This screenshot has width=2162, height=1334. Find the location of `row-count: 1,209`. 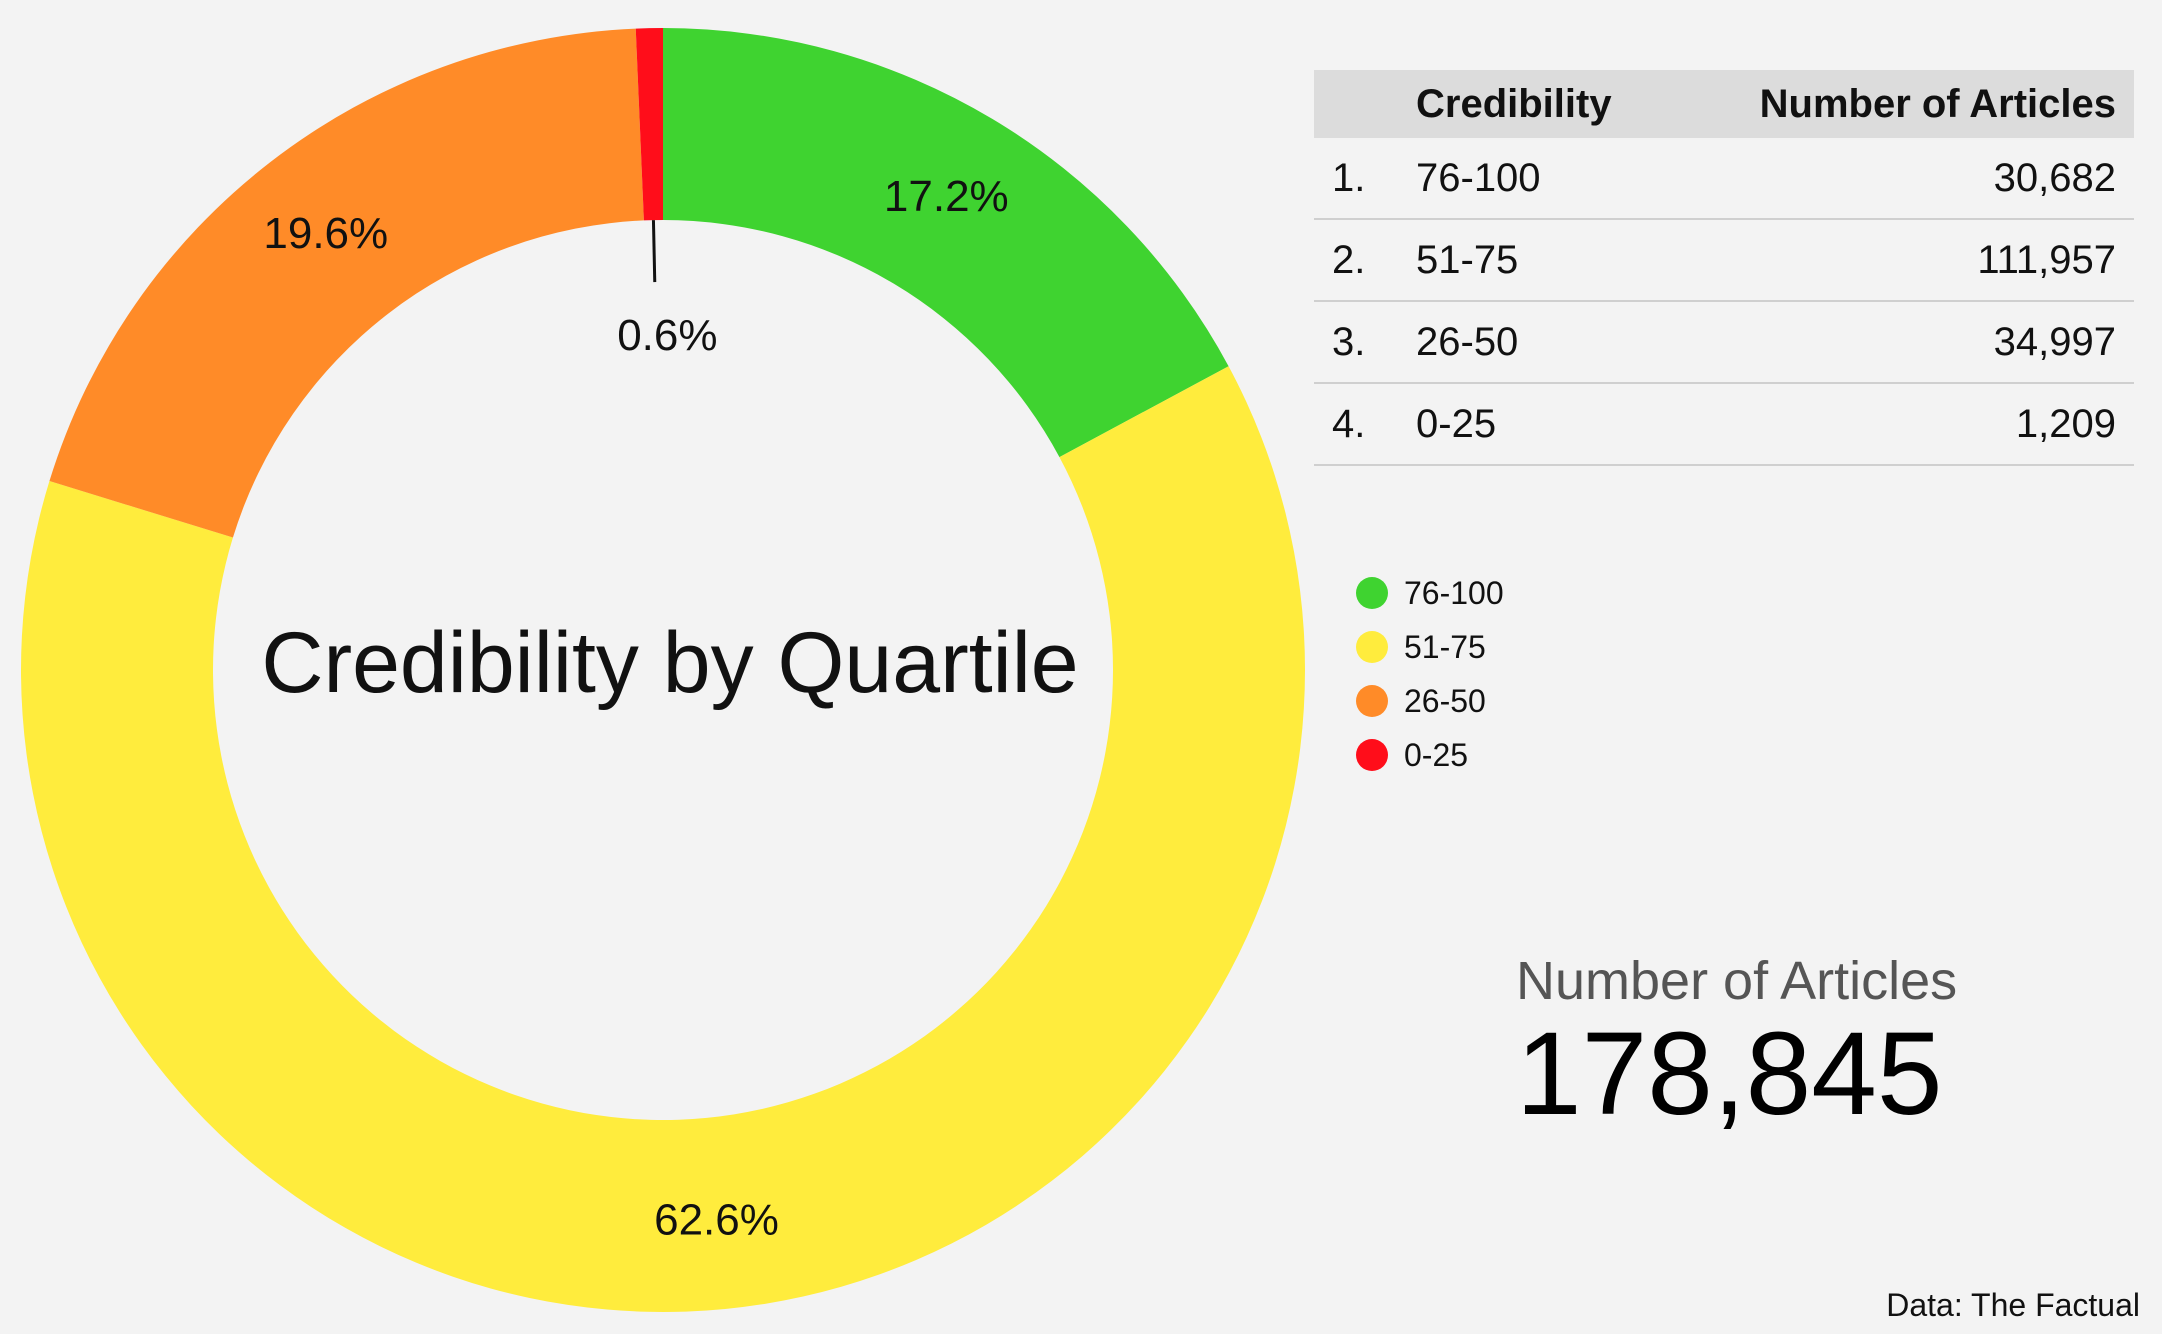

row-count: 1,209 is located at coordinates (1924, 424).